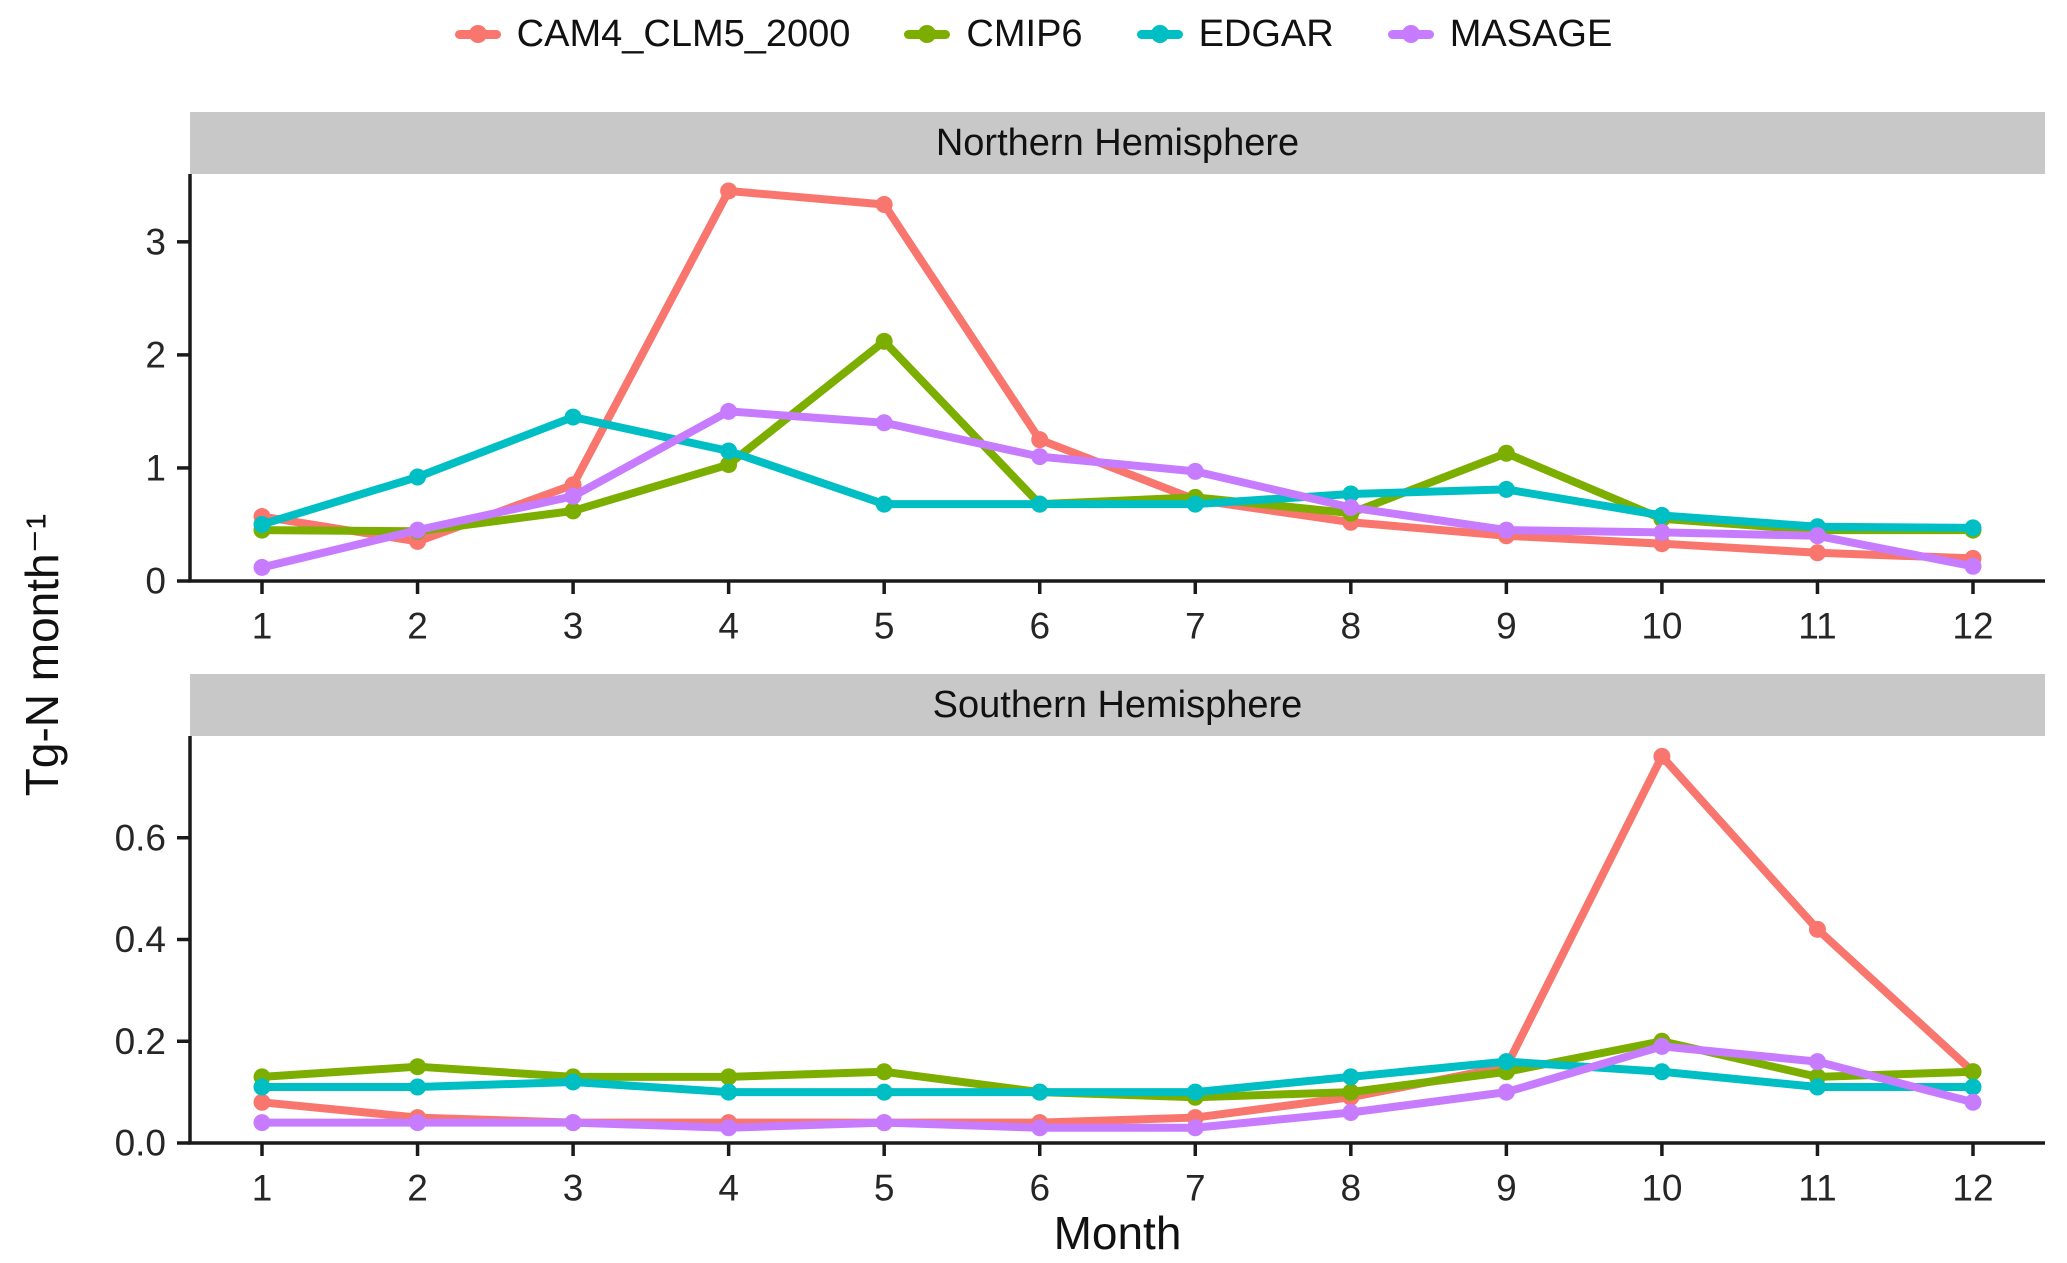  What do you see at coordinates (683, 33) in the screenshot?
I see `legend-label: CAM4_CLM5_2000` at bounding box center [683, 33].